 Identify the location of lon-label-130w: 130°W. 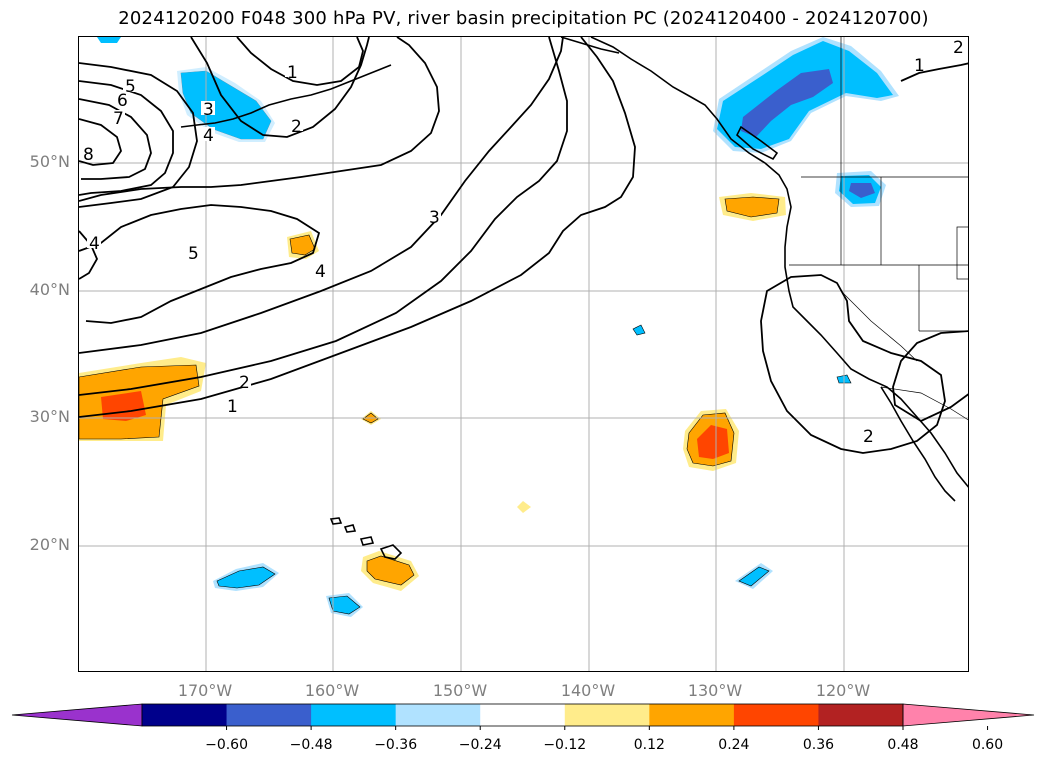
(715, 690).